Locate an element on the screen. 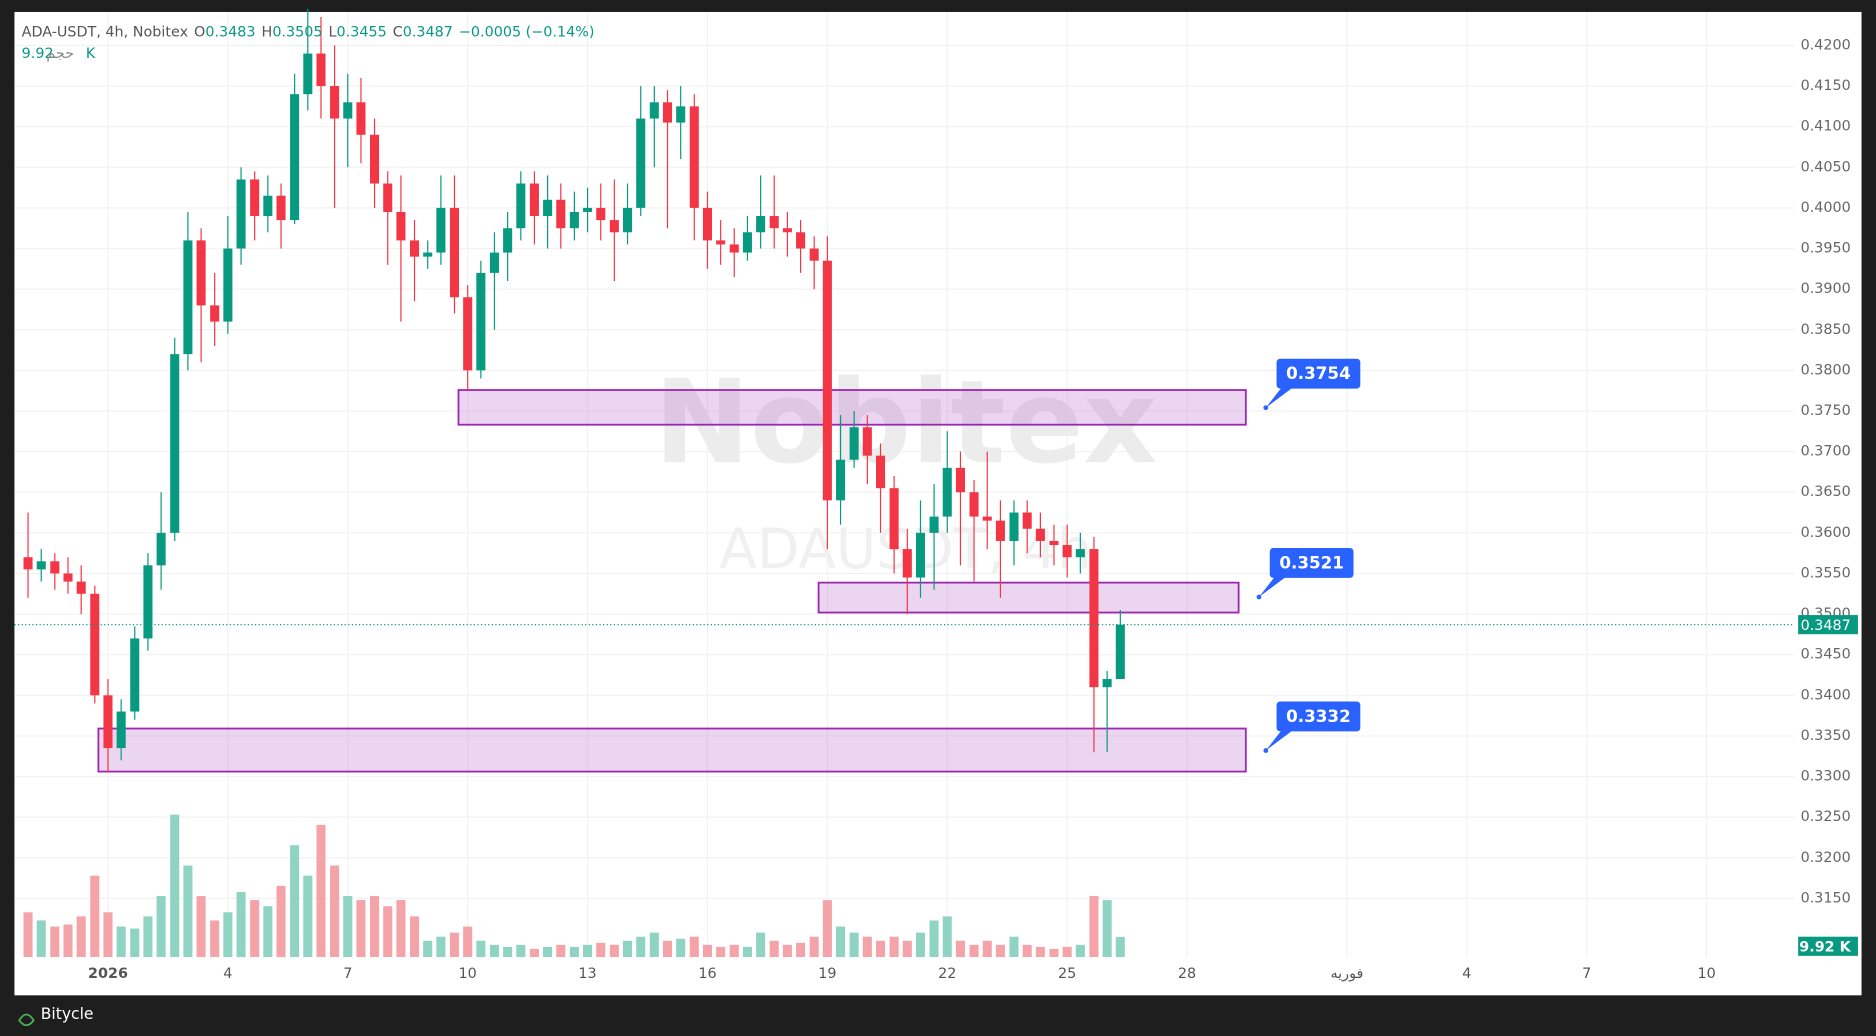 The width and height of the screenshot is (1876, 1036). y-tick-label: 0.3800 is located at coordinates (1826, 370).